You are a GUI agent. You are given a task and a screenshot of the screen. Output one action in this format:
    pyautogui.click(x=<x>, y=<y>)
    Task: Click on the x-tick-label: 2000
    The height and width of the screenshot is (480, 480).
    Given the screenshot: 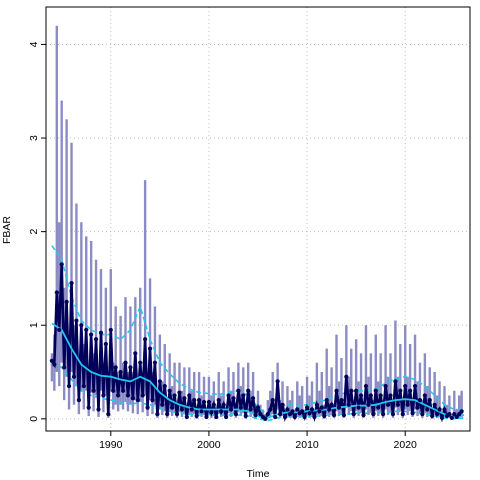 What is the action you would take?
    pyautogui.click(x=209, y=445)
    